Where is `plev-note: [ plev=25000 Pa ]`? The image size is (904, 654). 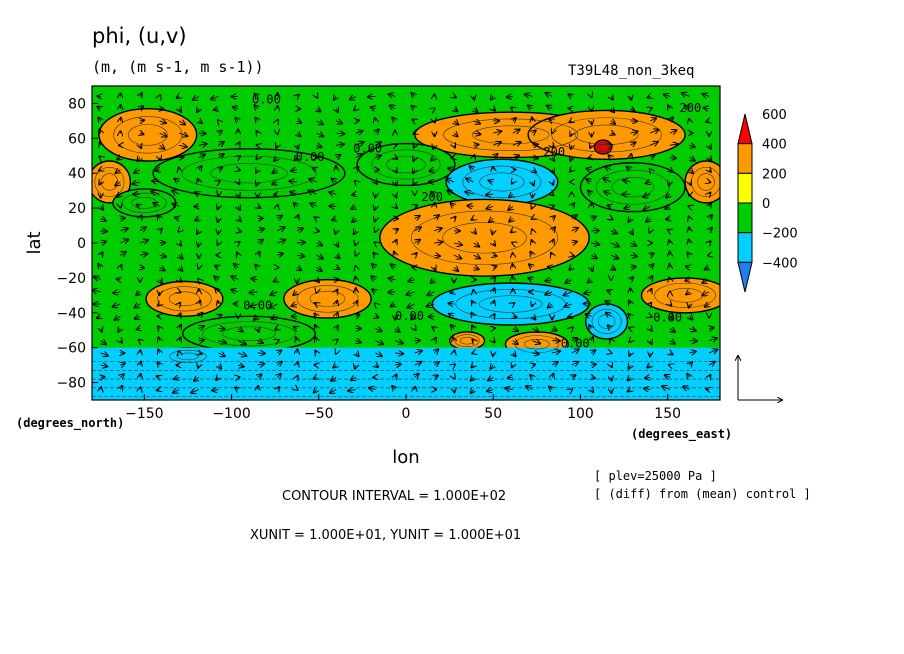
plev-note: [ plev=25000 Pa ] is located at coordinates (655, 476).